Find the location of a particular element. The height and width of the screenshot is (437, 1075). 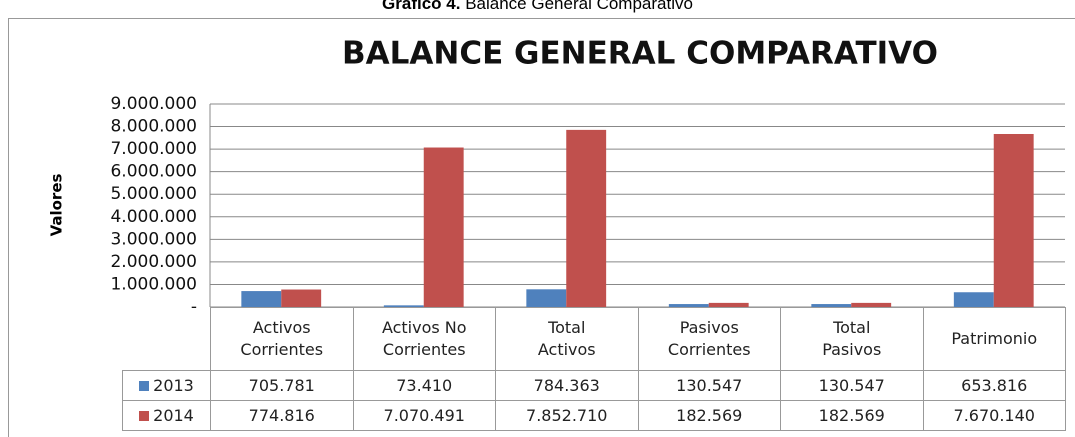

y-tick-label: 4.000.000 is located at coordinates (153, 217).